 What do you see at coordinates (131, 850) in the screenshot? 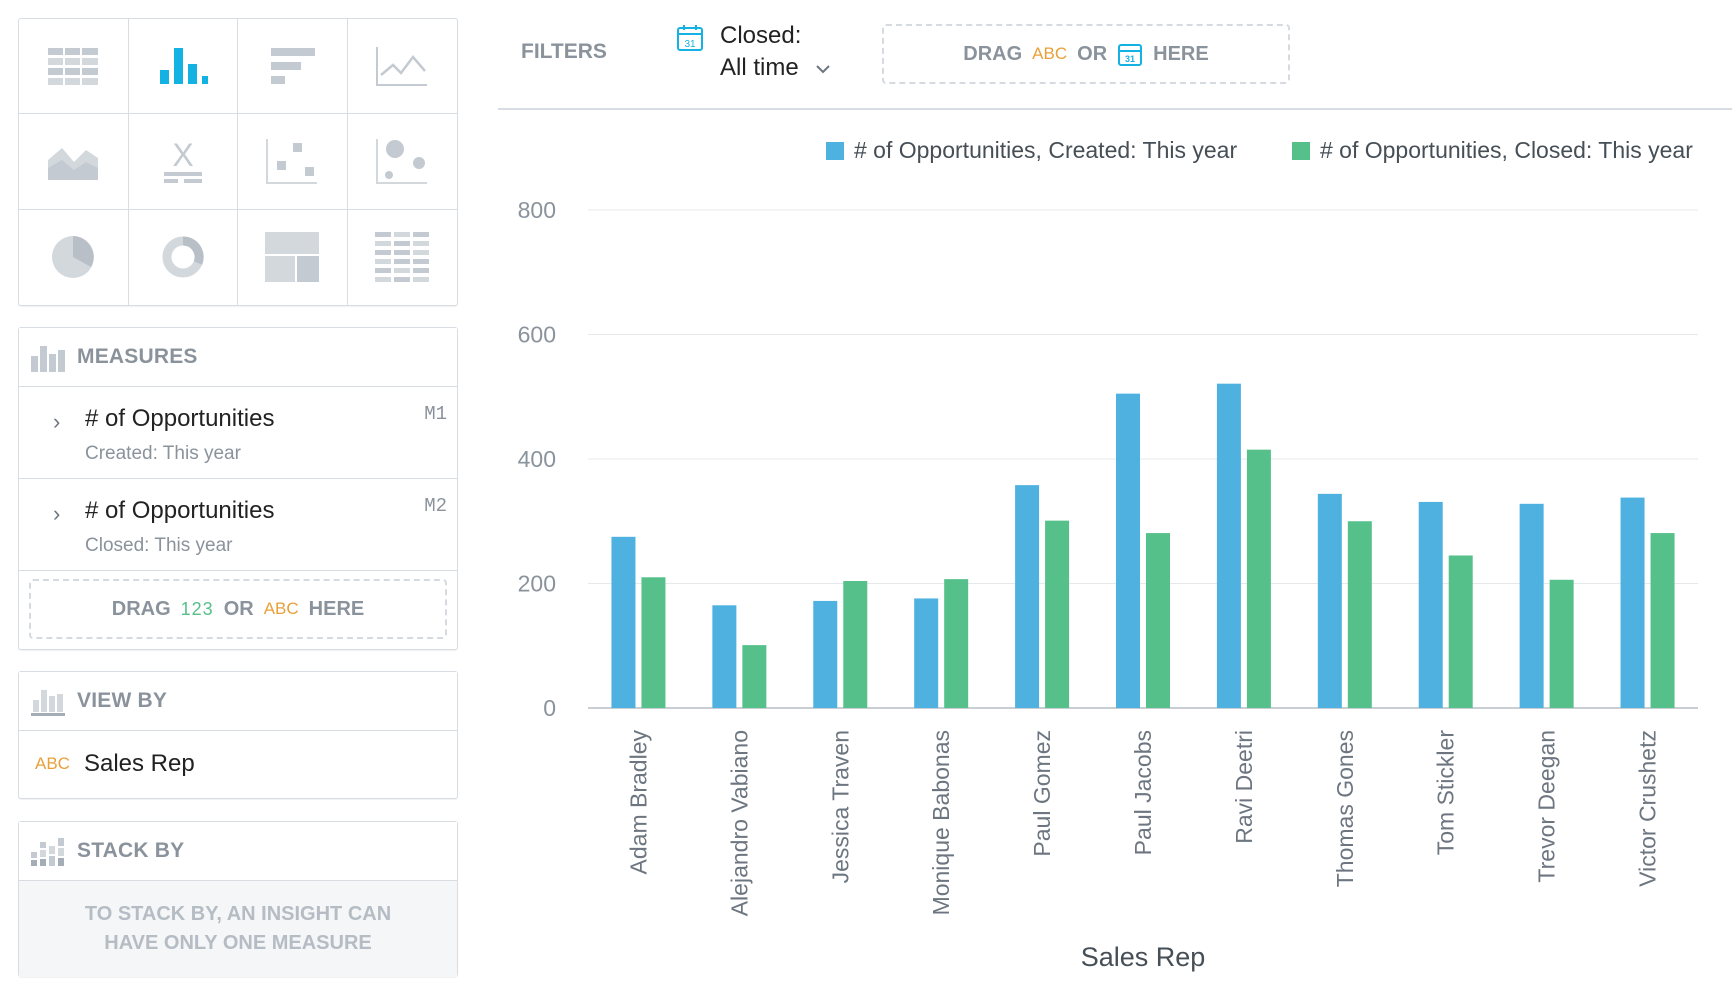
I see `stack-by-title: STACK BY` at bounding box center [131, 850].